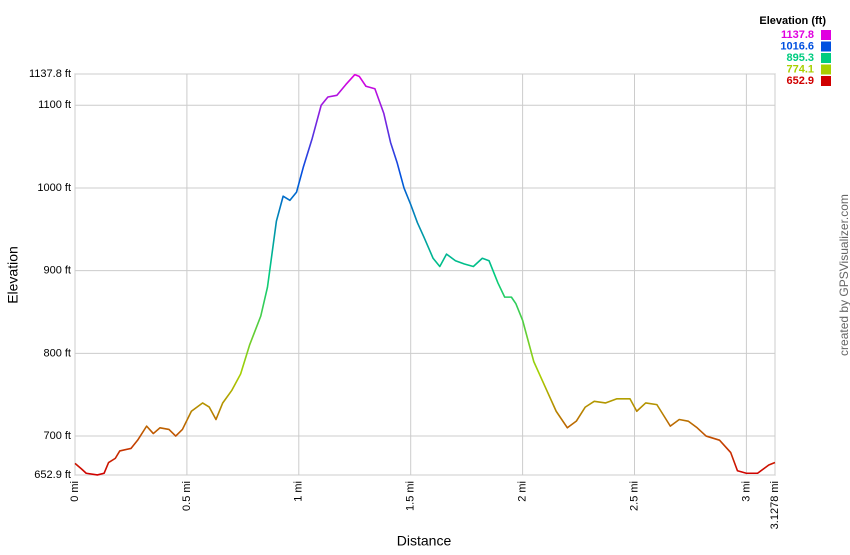  What do you see at coordinates (57, 436) in the screenshot?
I see `y-tick-label: 700 ft` at bounding box center [57, 436].